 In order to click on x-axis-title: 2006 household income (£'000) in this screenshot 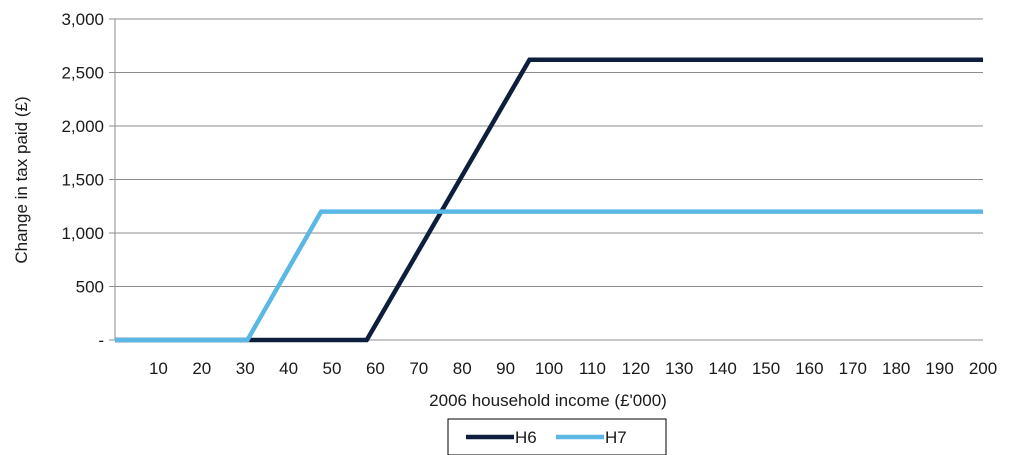, I will do `click(548, 400)`.